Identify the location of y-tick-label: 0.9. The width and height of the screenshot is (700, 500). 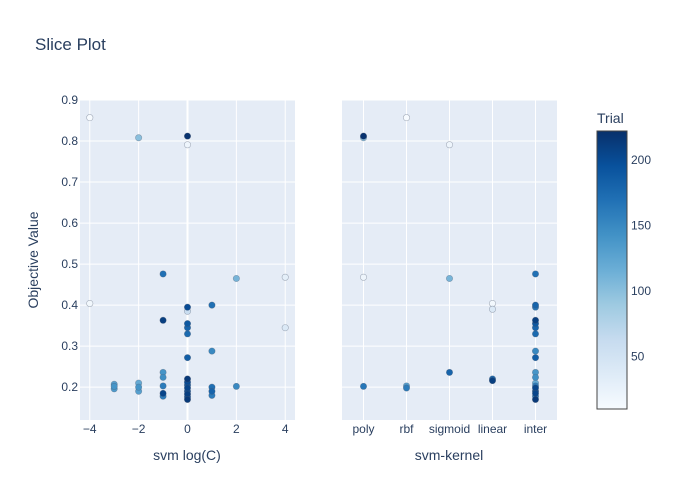
(69, 100).